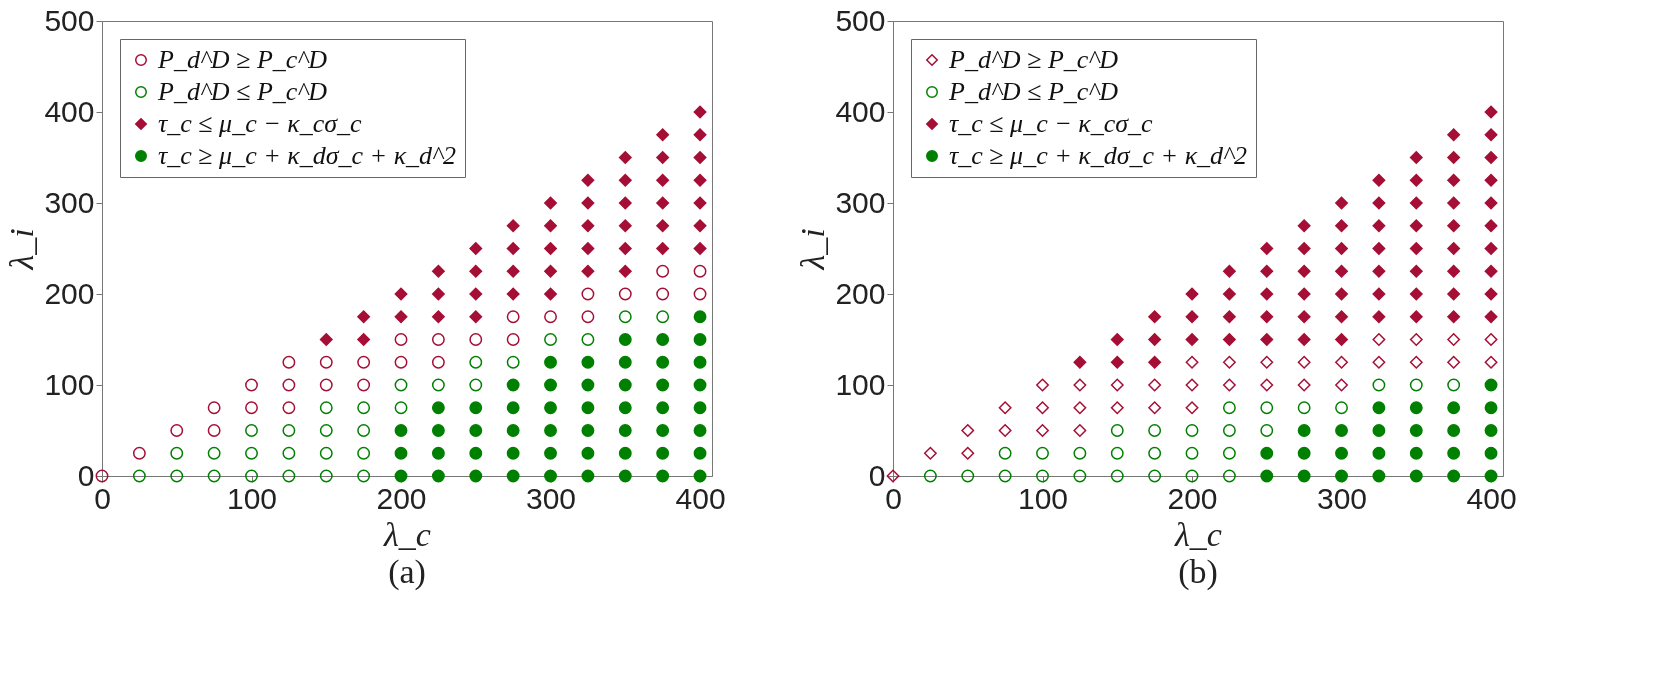  I want to click on x-tick-label: 400, so click(700, 498).